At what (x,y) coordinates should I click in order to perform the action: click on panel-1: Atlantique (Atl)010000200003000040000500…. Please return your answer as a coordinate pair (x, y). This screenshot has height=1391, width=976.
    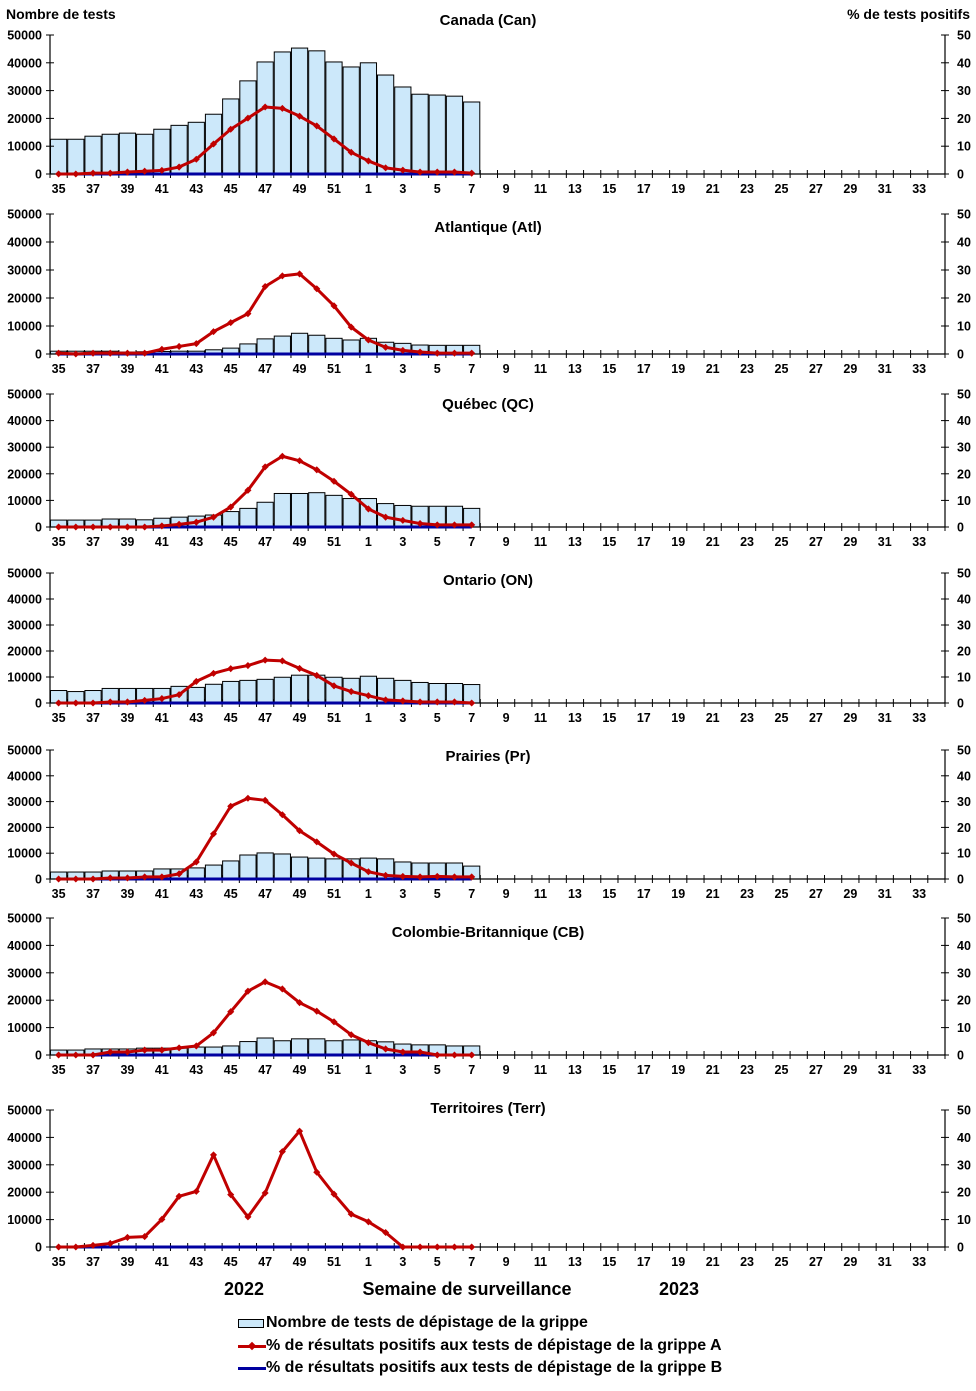
    Looking at the image, I should click on (489, 292).